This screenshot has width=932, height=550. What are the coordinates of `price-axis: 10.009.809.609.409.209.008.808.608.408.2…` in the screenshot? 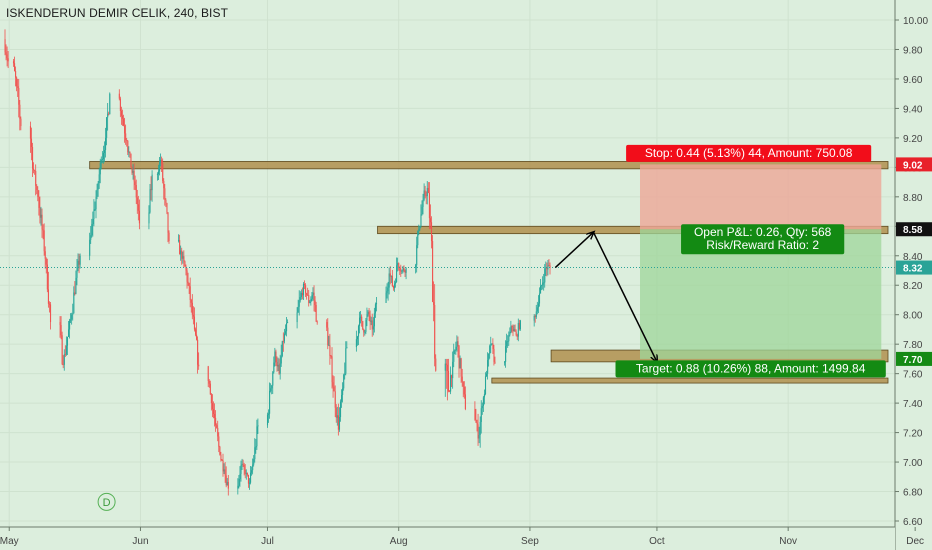 It's located at (913, 275).